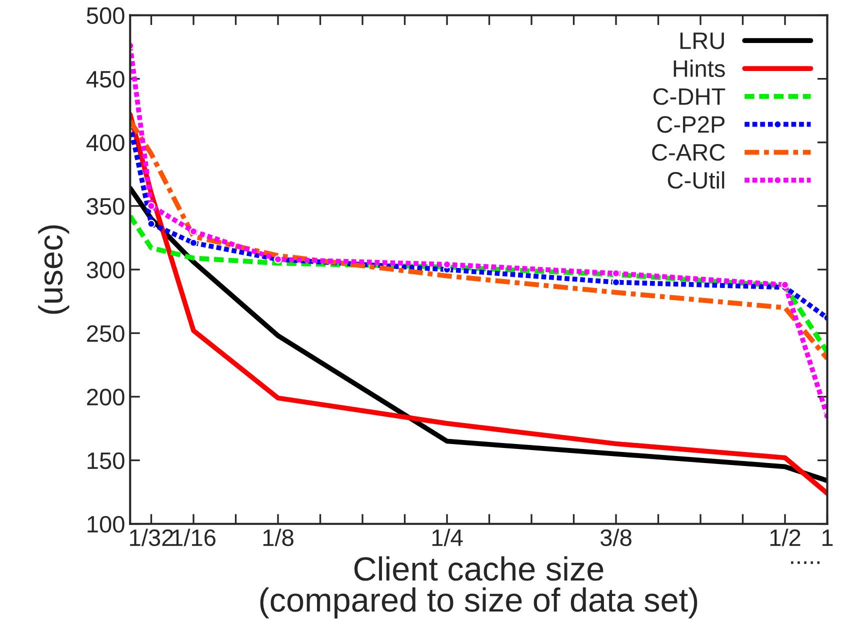  Describe the element at coordinates (106, 524) in the screenshot. I see `y-tick-label: 100` at that location.